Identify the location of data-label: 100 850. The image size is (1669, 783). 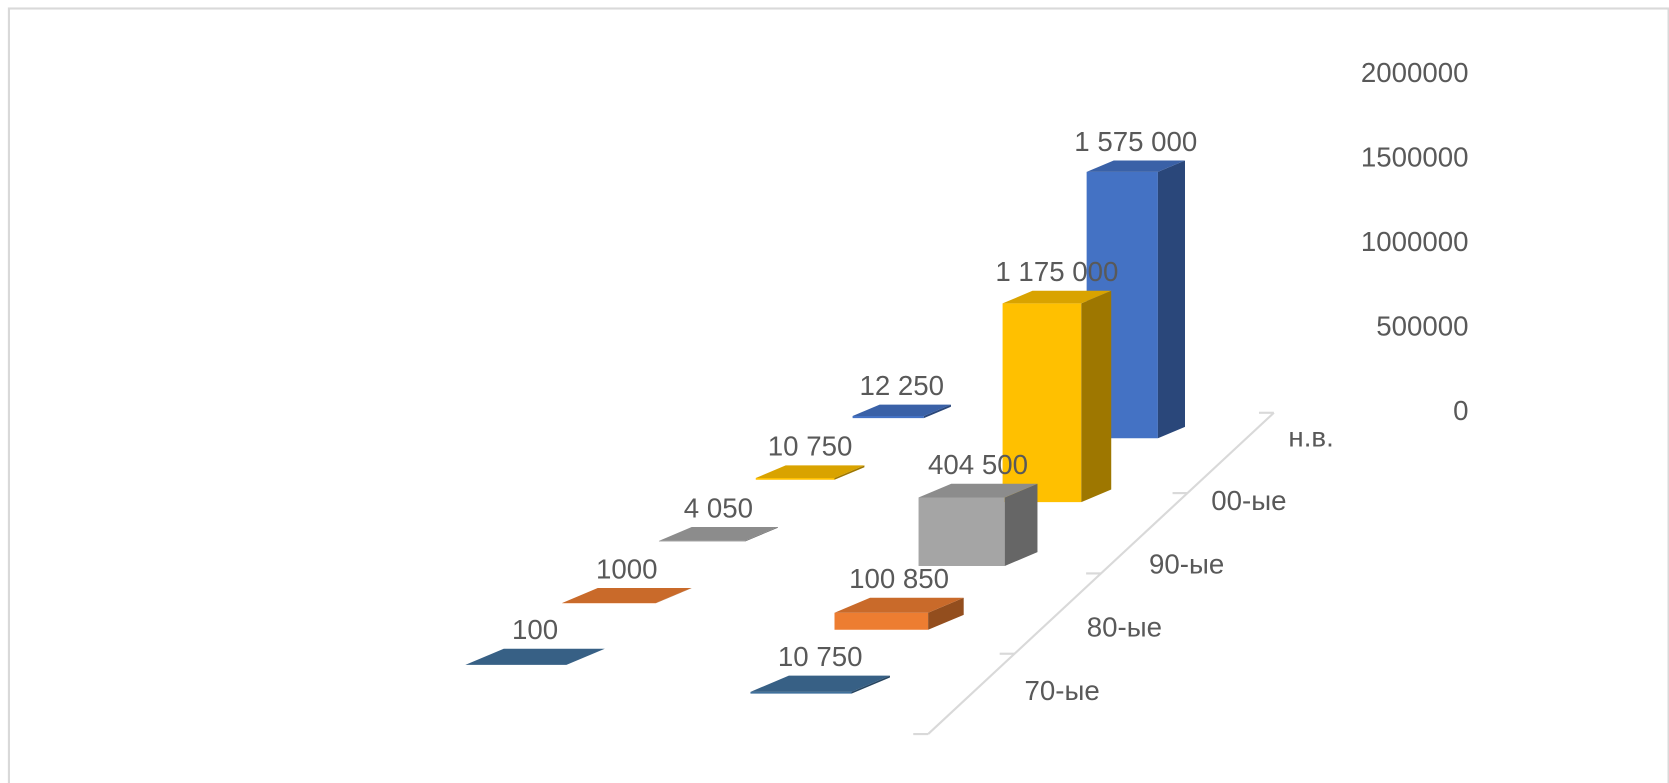
(899, 578).